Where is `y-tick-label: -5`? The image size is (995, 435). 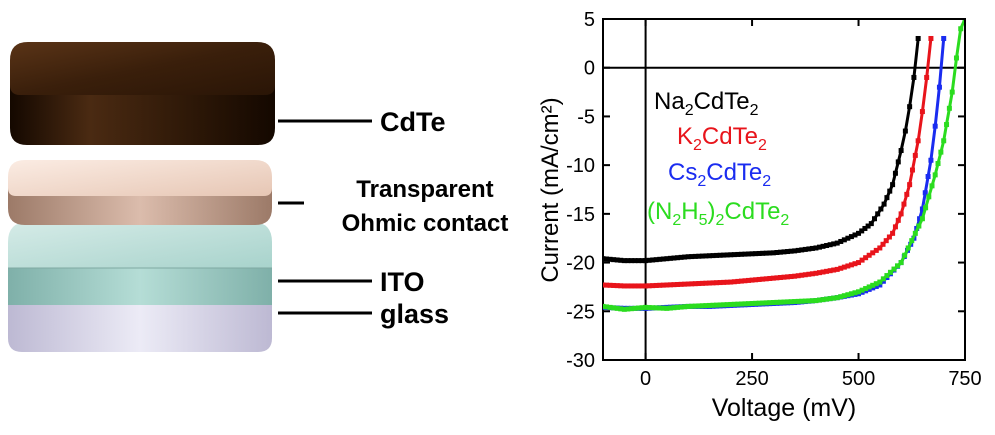 y-tick-label: -5 is located at coordinates (586, 117).